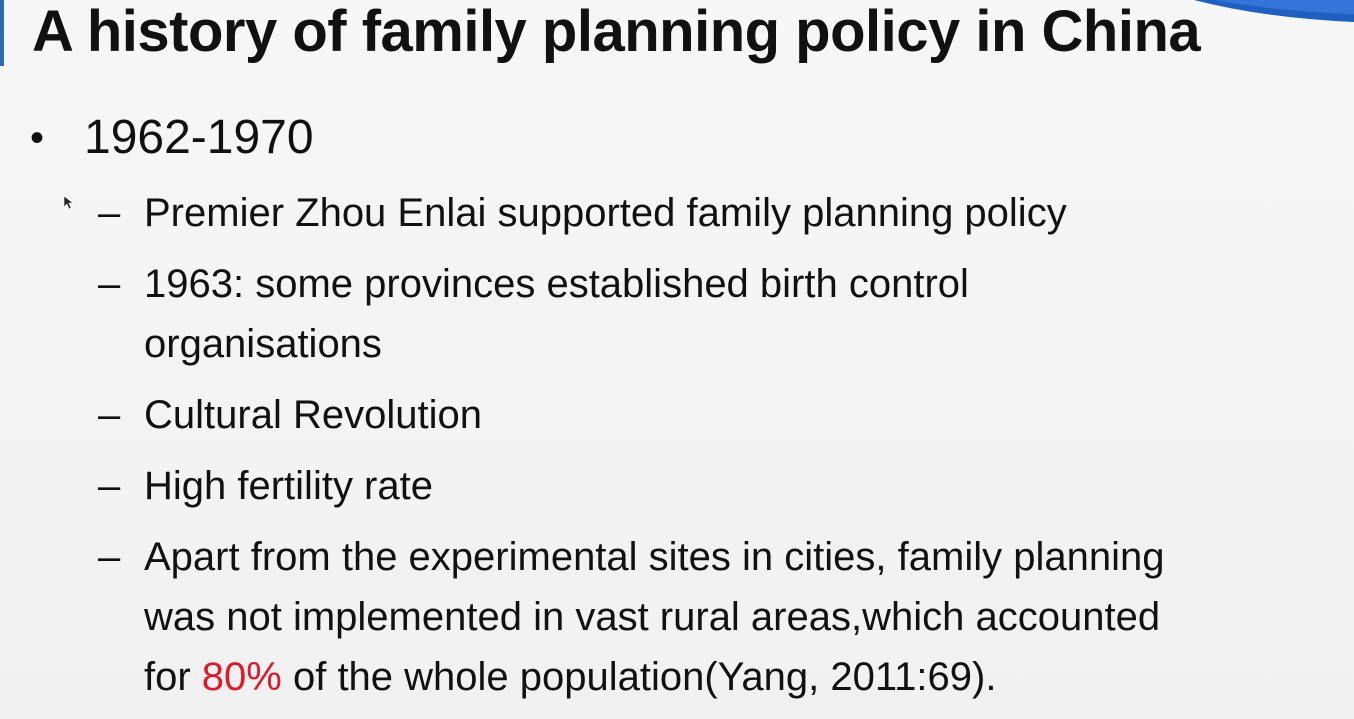  I want to click on sub-bullet-4: – High fertility rate, so click(718, 486).